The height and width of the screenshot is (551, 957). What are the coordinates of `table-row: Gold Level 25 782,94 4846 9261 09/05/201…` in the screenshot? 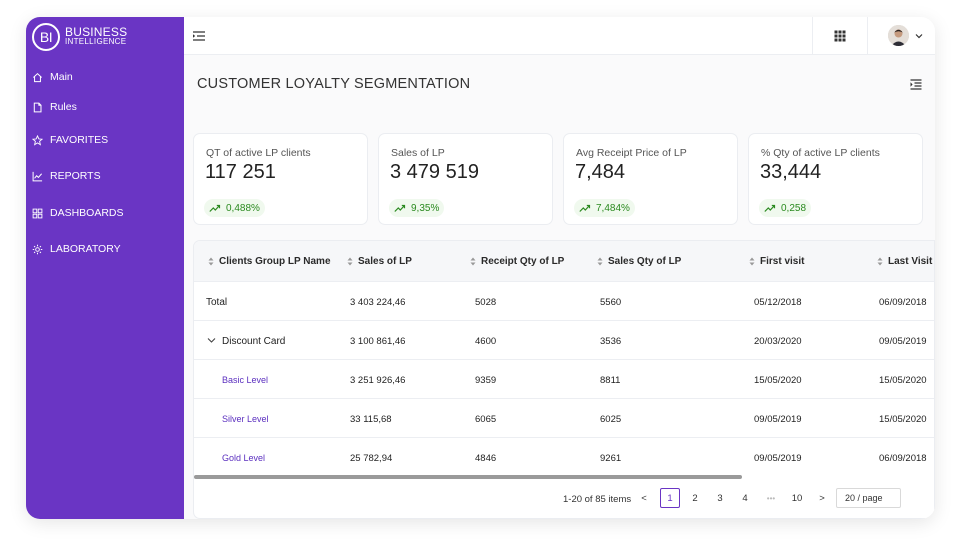 It's located at (564, 457).